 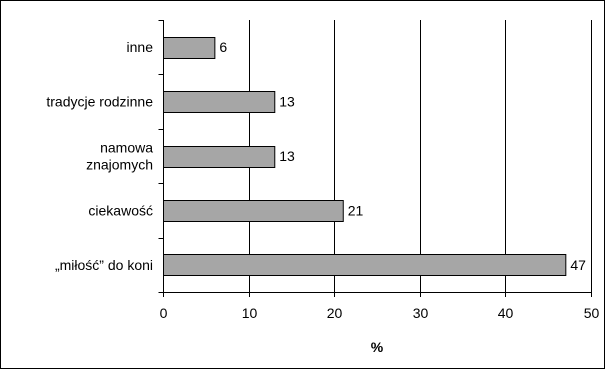 What do you see at coordinates (250, 313) in the screenshot?
I see `x-tick-label: 10` at bounding box center [250, 313].